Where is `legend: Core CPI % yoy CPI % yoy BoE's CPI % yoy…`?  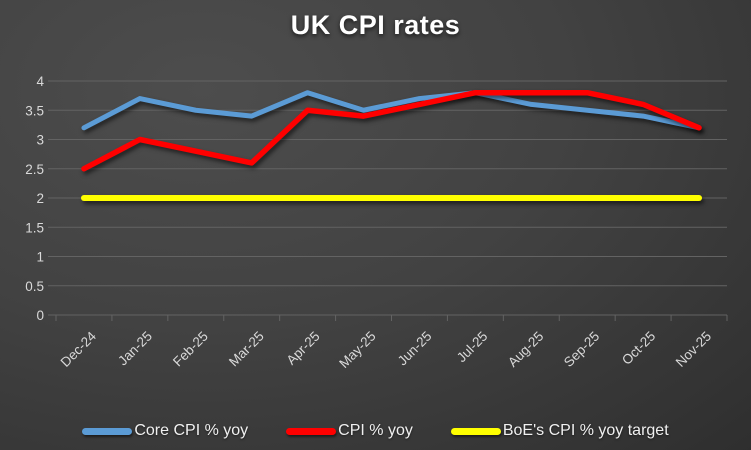 legend: Core CPI % yoy CPI % yoy BoE's CPI % yoy… is located at coordinates (375, 431).